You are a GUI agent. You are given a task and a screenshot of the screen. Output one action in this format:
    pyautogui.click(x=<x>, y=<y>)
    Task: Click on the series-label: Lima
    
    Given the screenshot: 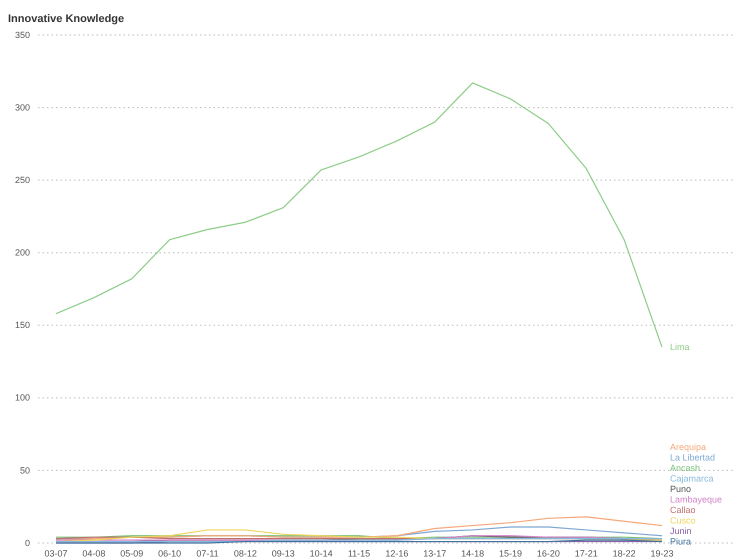 What is the action you would take?
    pyautogui.click(x=680, y=347)
    